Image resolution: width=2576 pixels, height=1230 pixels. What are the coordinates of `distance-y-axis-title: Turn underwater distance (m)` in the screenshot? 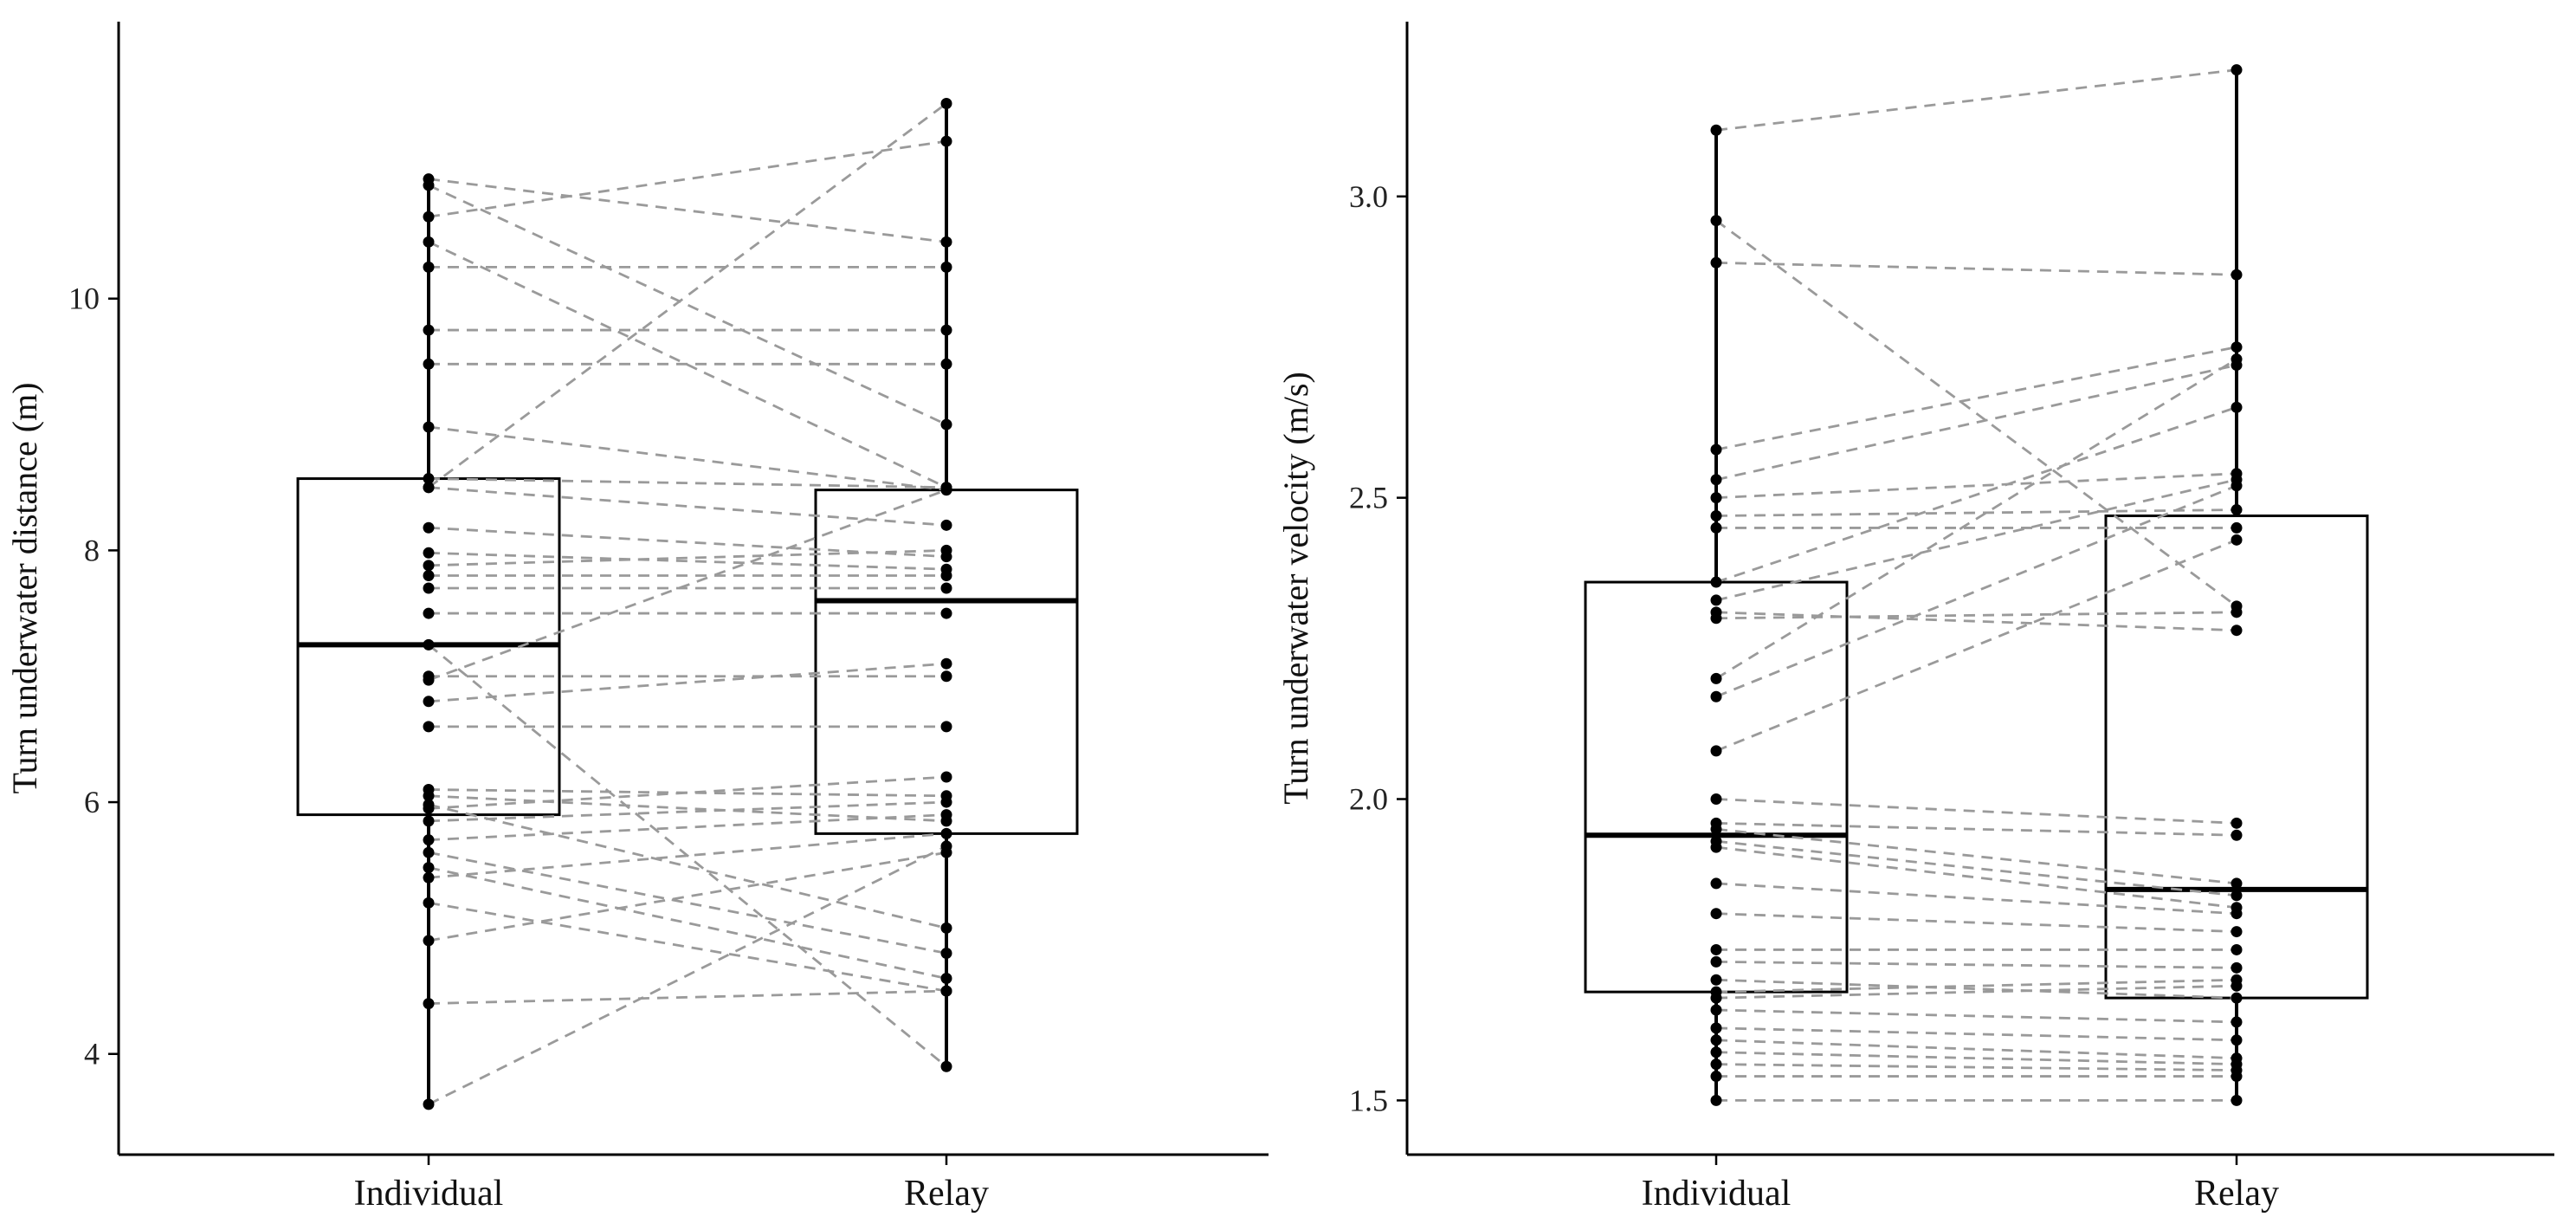 It's located at (24, 587).